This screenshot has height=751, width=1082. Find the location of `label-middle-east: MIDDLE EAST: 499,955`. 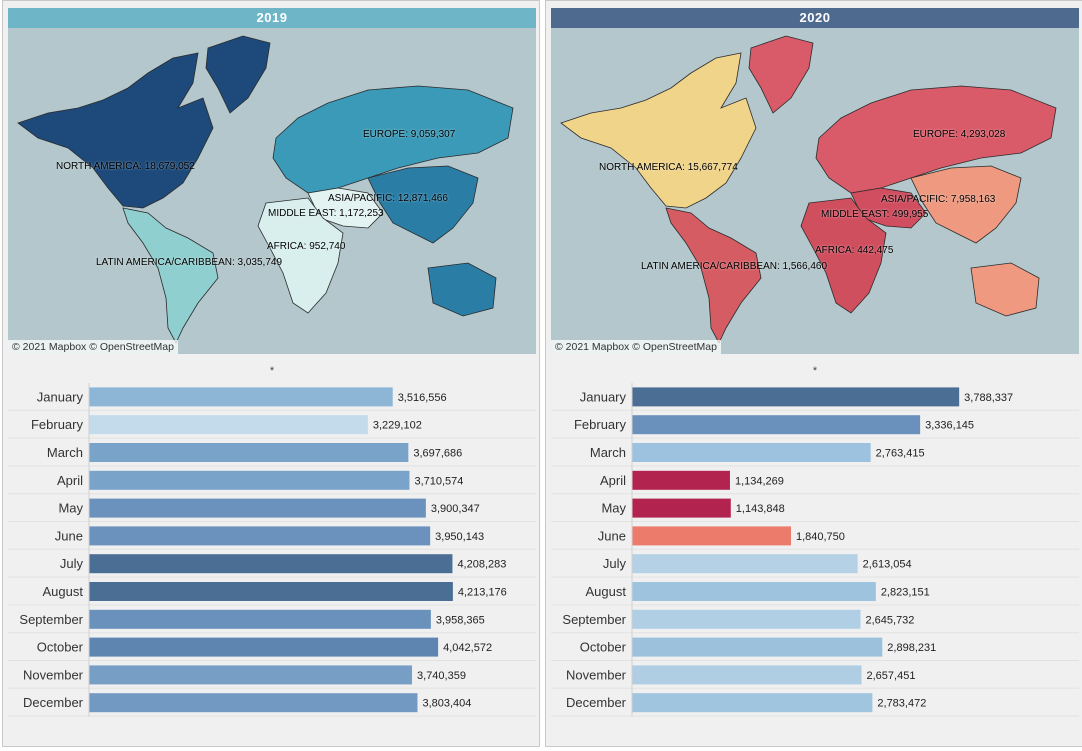

label-middle-east: MIDDLE EAST: 499,955 is located at coordinates (875, 214).